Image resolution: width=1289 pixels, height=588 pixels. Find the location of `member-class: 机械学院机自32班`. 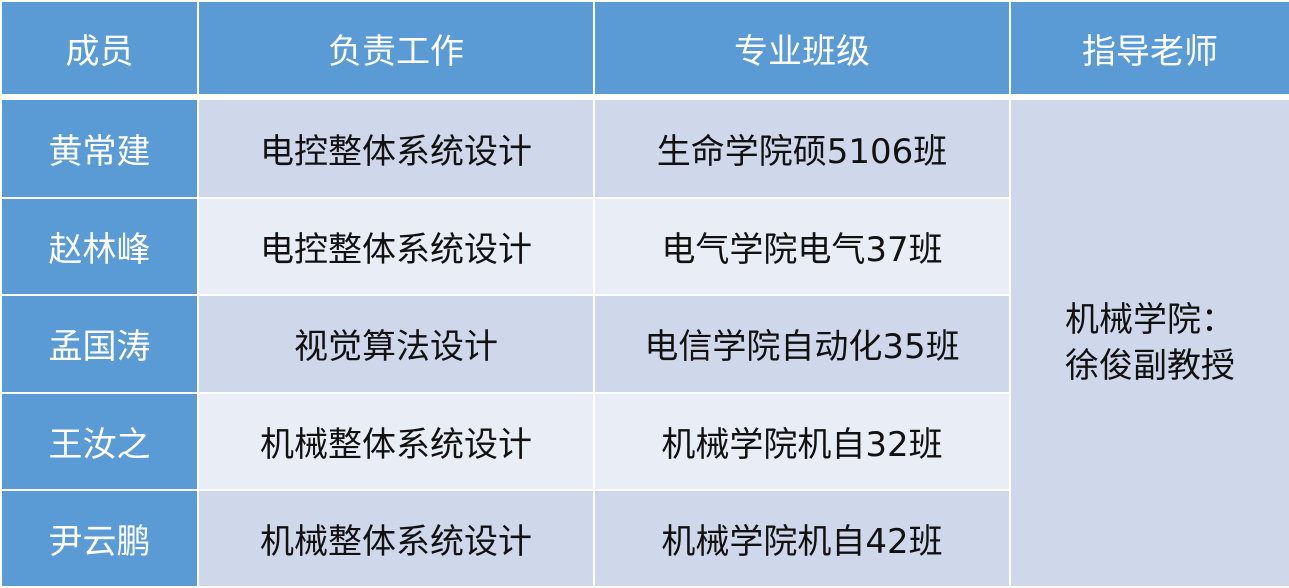

member-class: 机械学院机自32班 is located at coordinates (802, 441).